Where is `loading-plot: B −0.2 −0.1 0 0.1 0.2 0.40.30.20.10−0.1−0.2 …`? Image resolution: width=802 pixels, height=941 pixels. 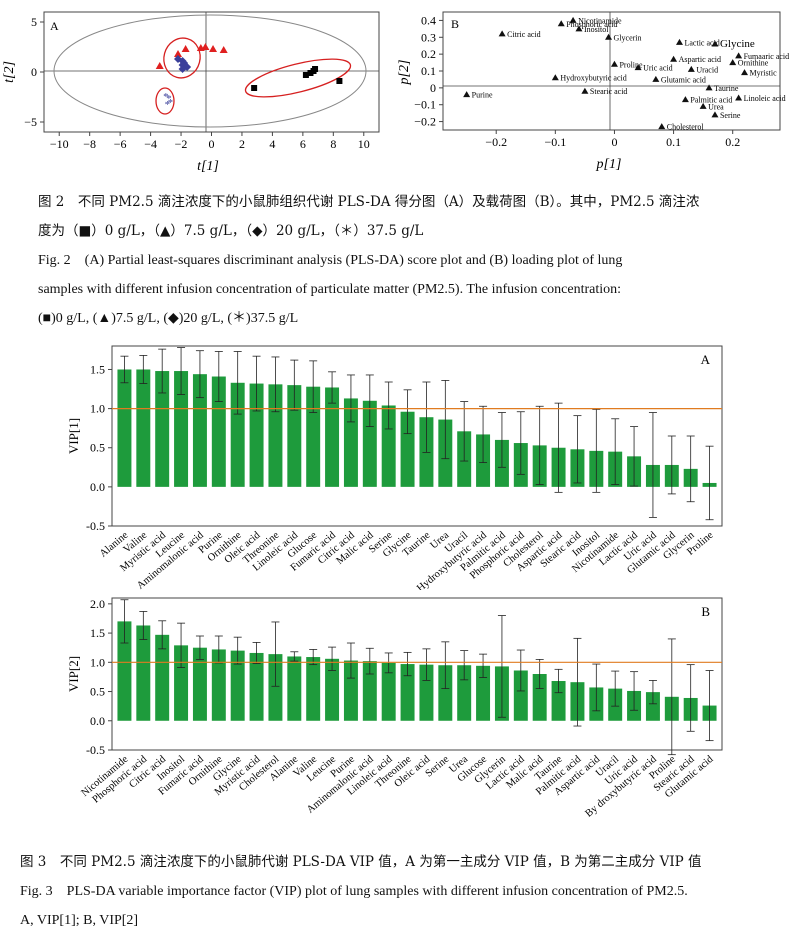
loading-plot: B −0.2 −0.1 0 0.1 0.2 0.40.30.20.10−0.1−0.2 … is located at coordinates (593, 91).